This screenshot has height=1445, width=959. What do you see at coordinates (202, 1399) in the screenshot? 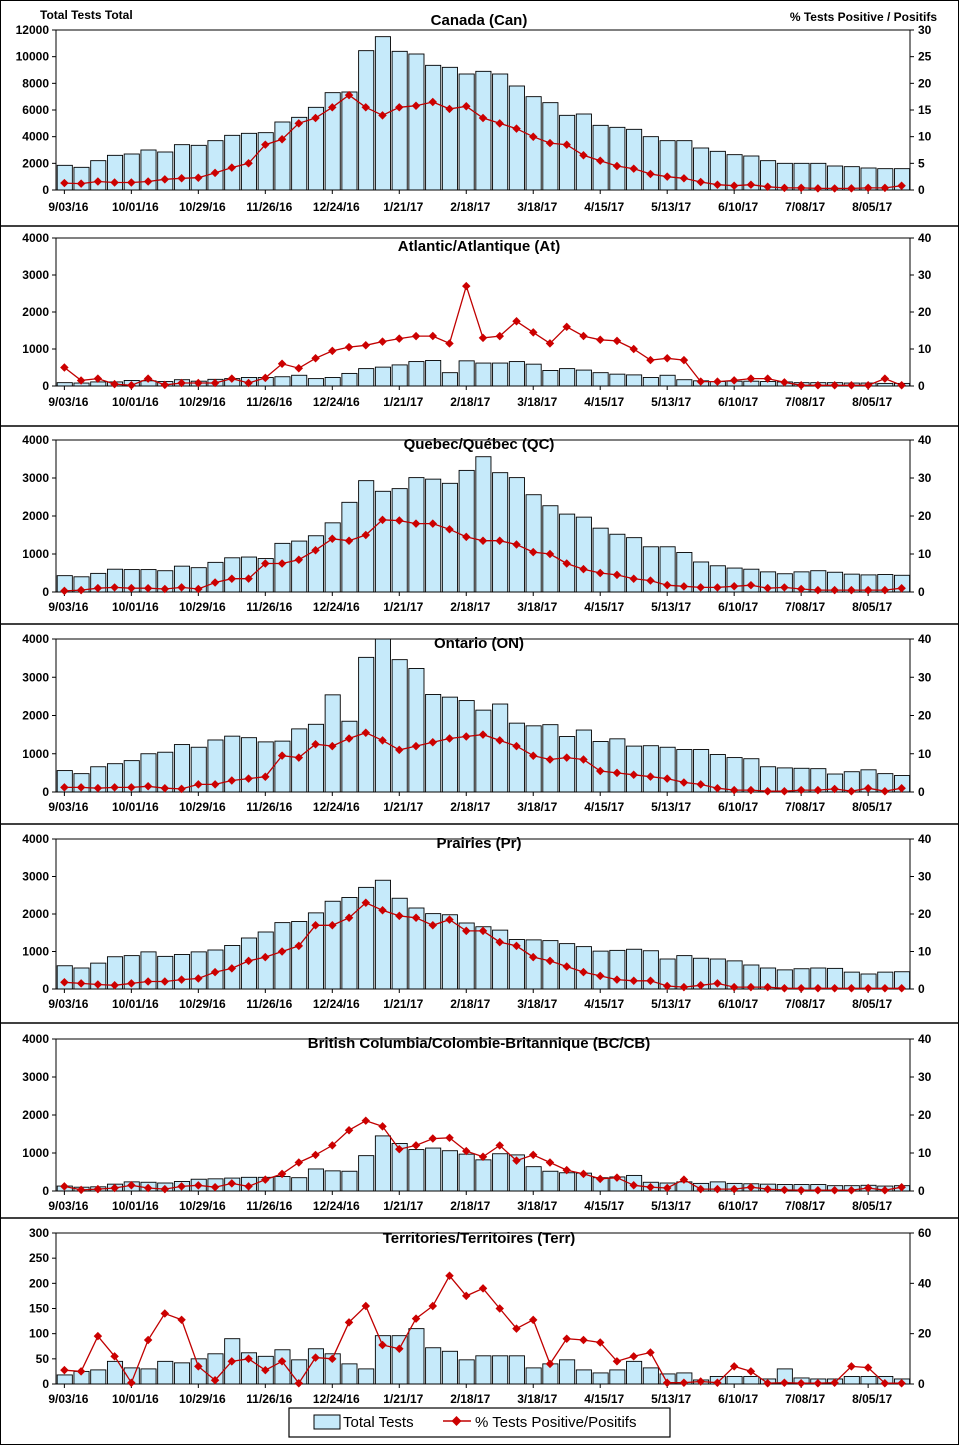
I see `x-tick-label: 10/29/16` at bounding box center [202, 1399].